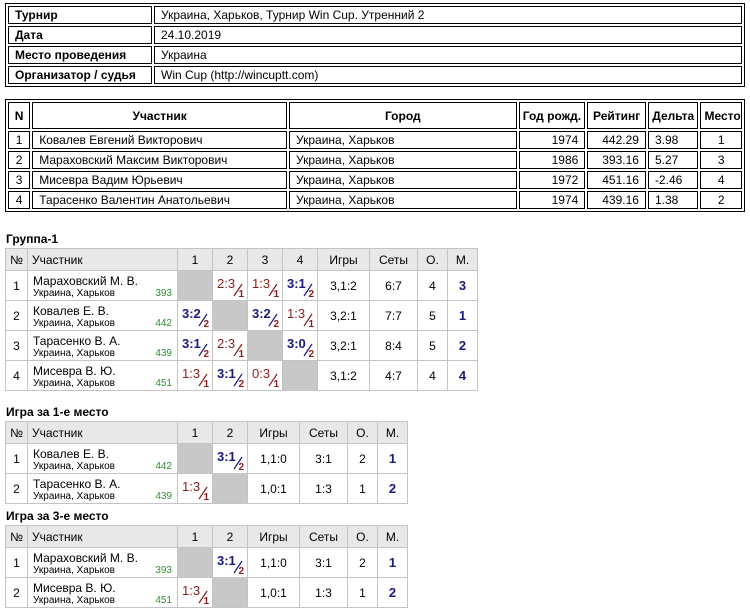 This screenshot has height=612, width=750. Describe the element at coordinates (261, 283) in the screenshot. I see `score: 1:3` at that location.